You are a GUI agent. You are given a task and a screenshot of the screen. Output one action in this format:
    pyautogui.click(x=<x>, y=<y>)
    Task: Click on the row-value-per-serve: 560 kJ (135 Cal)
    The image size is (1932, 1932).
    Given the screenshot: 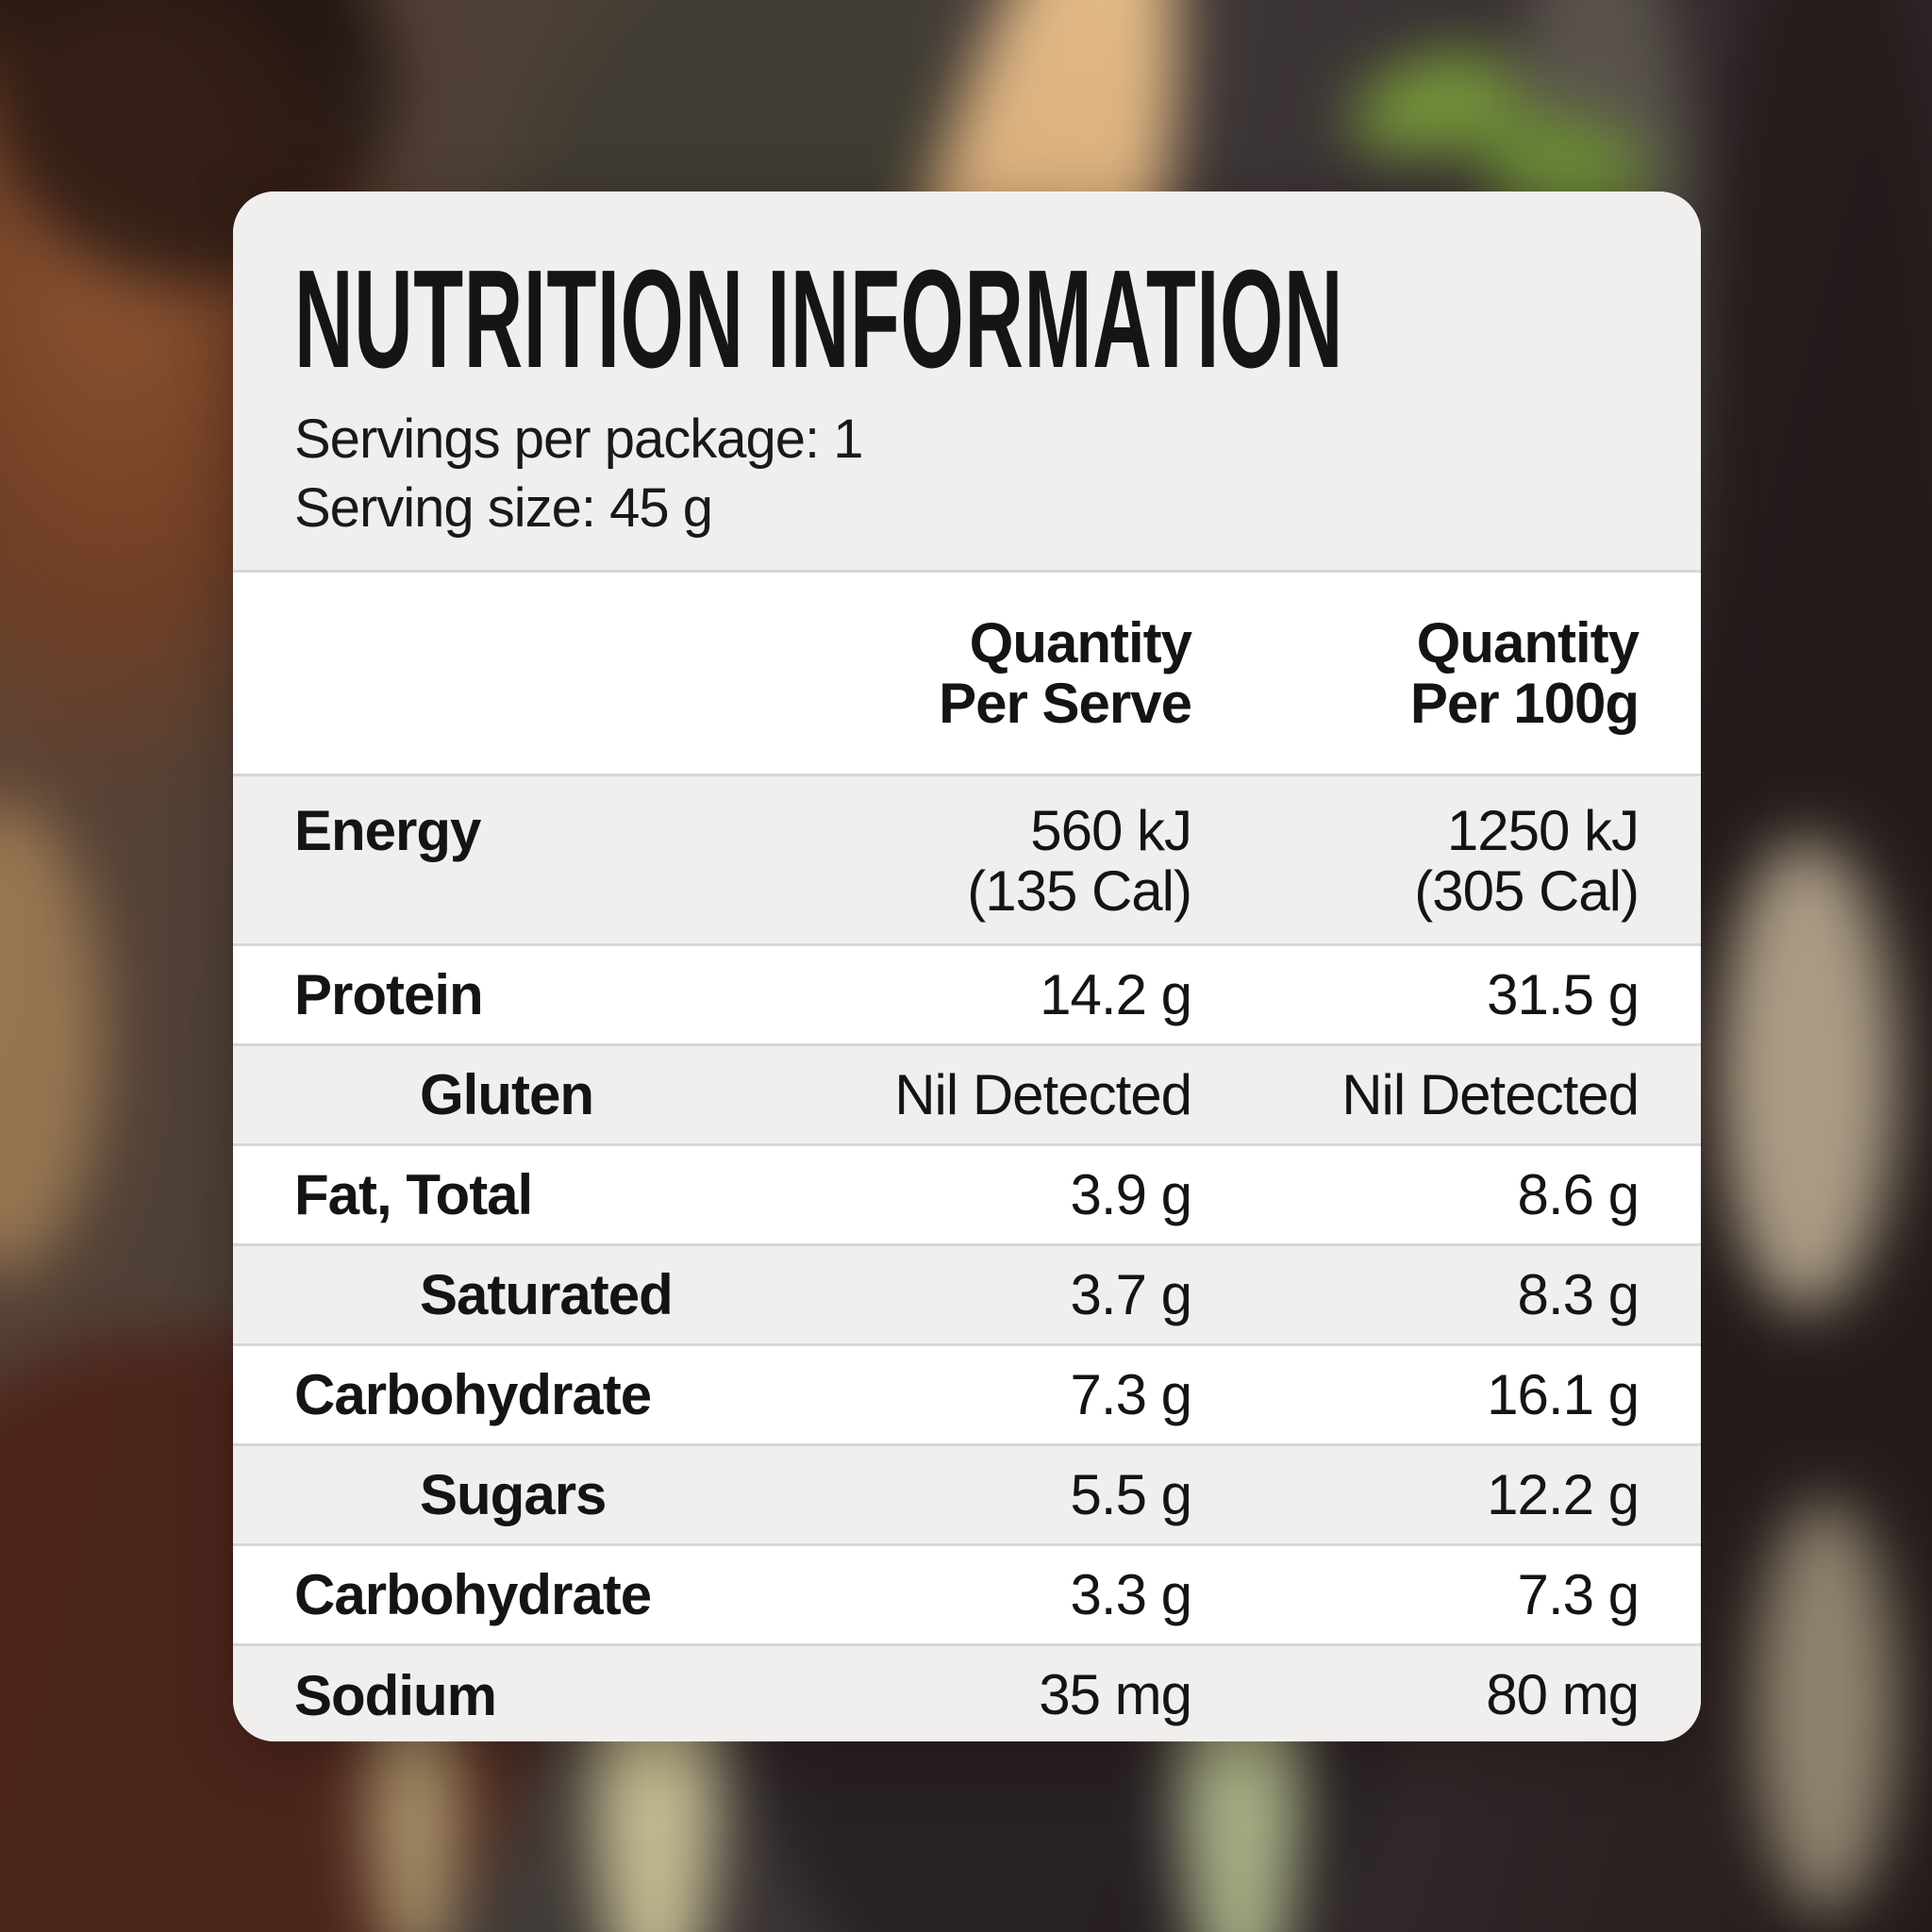 What is the action you would take?
    pyautogui.click(x=1079, y=861)
    